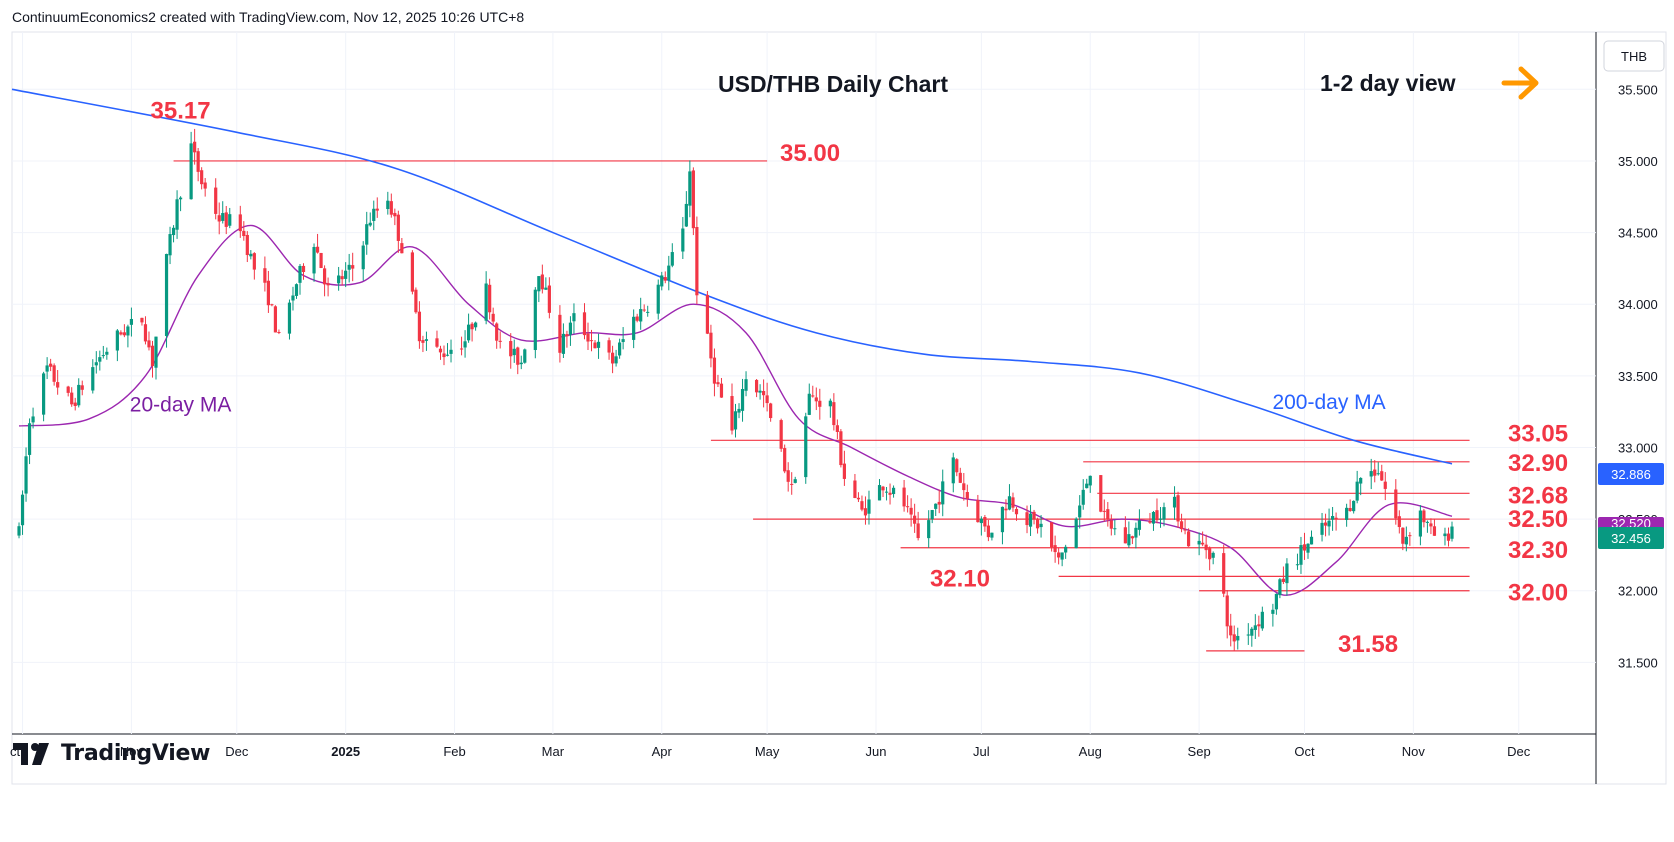  Describe the element at coordinates (111, 753) in the screenshot. I see `tradingview-logo: TradingView` at that location.